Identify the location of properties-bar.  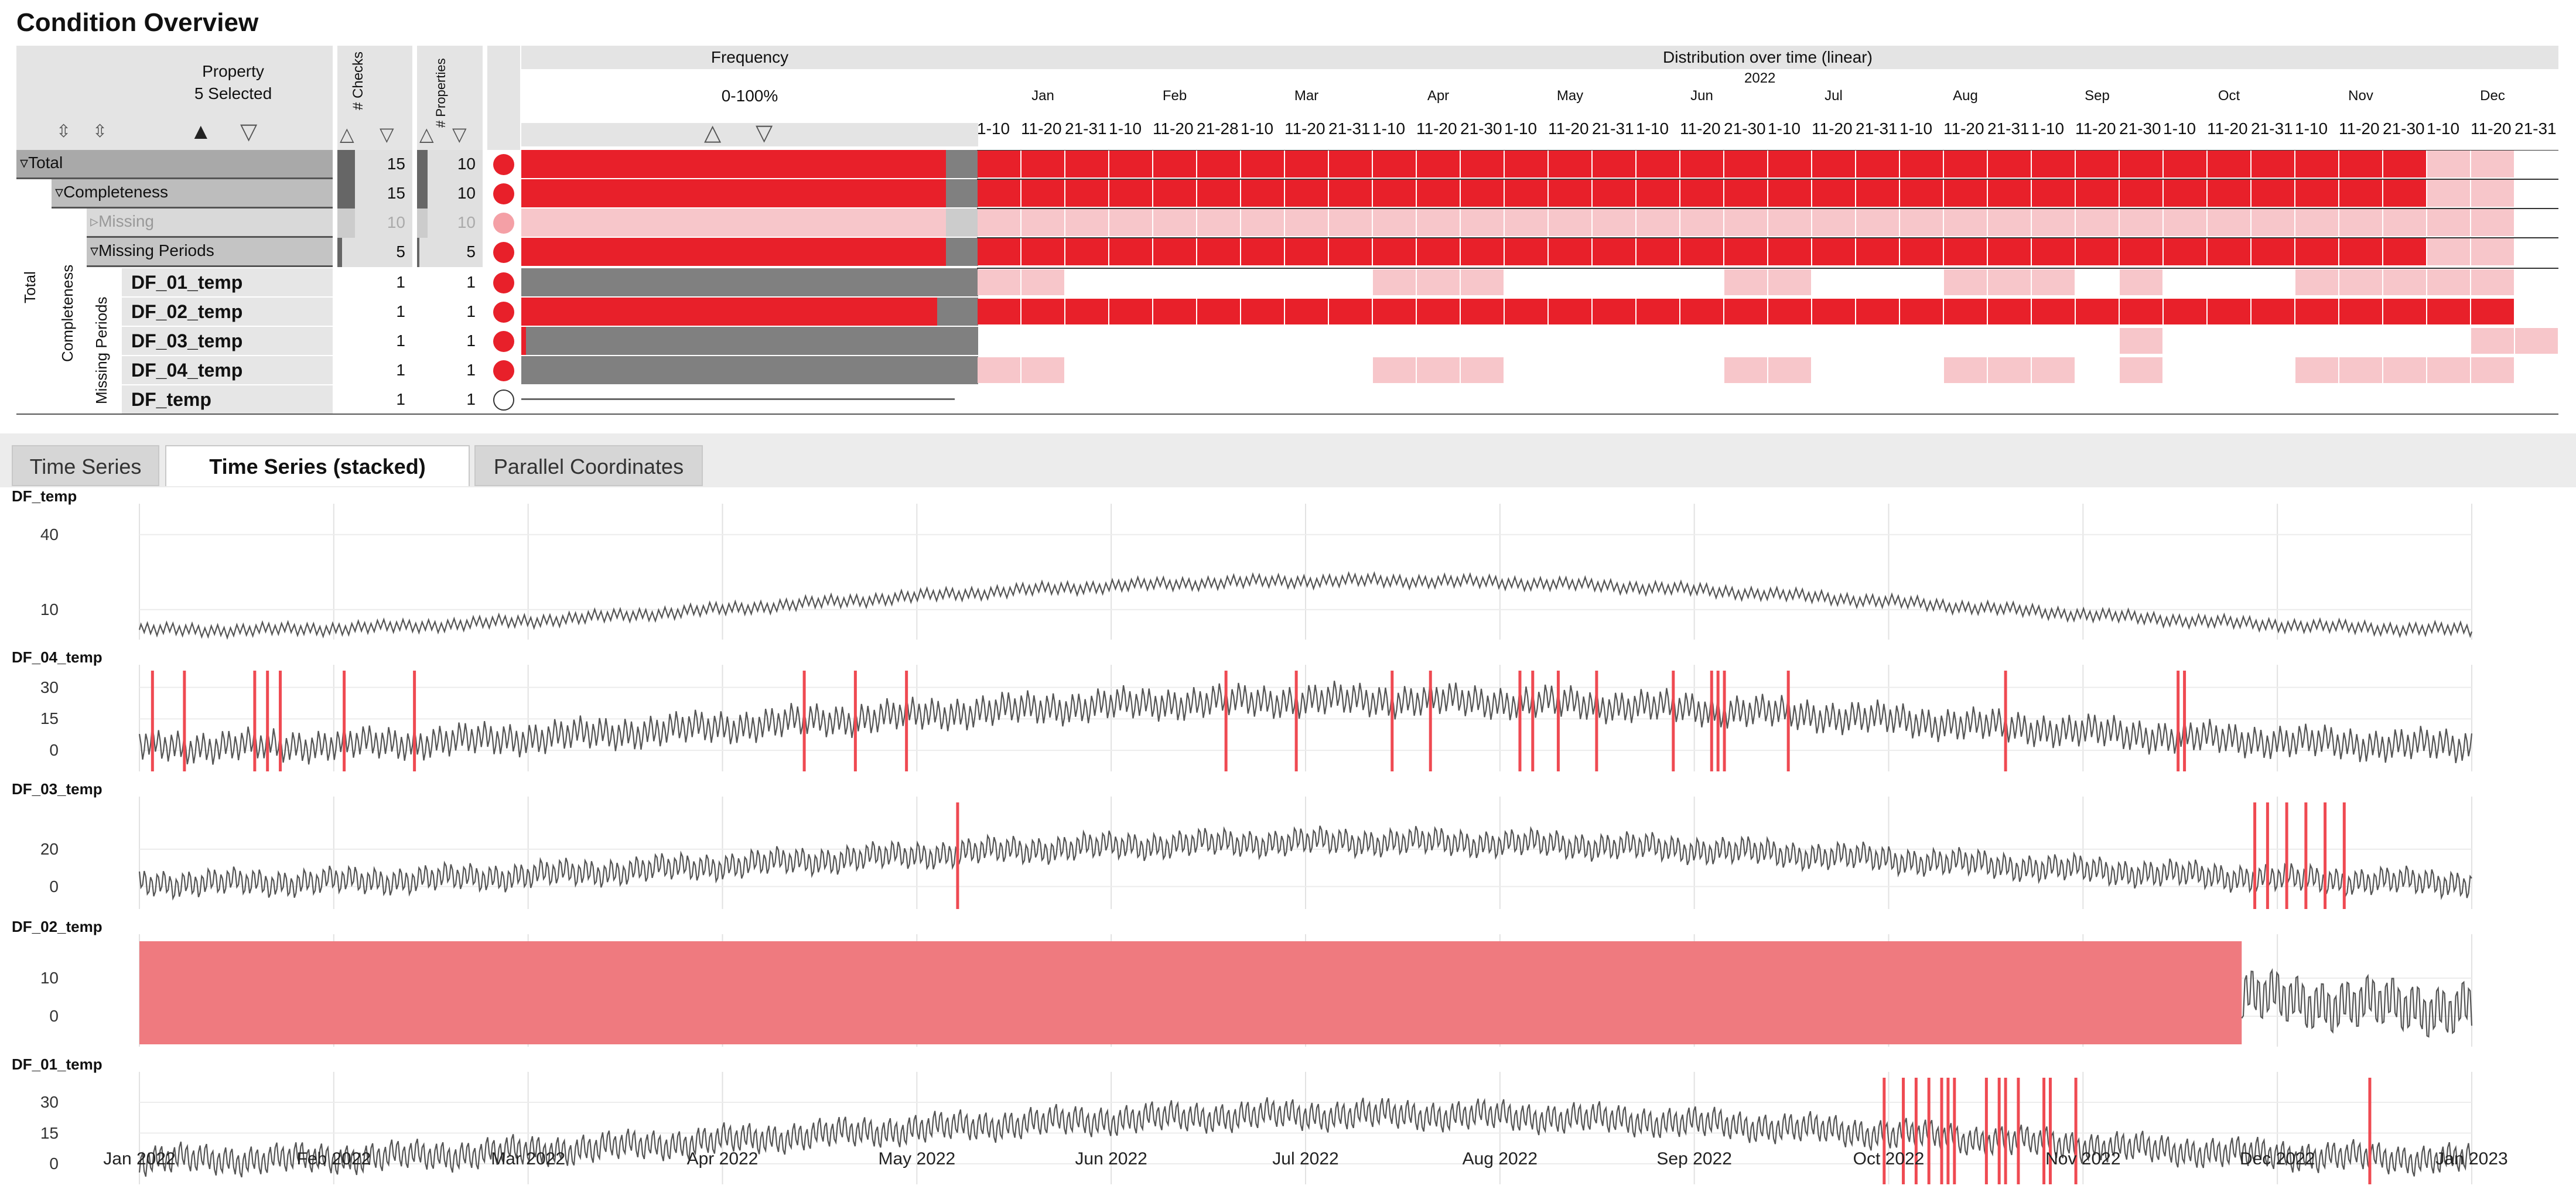
(423, 194).